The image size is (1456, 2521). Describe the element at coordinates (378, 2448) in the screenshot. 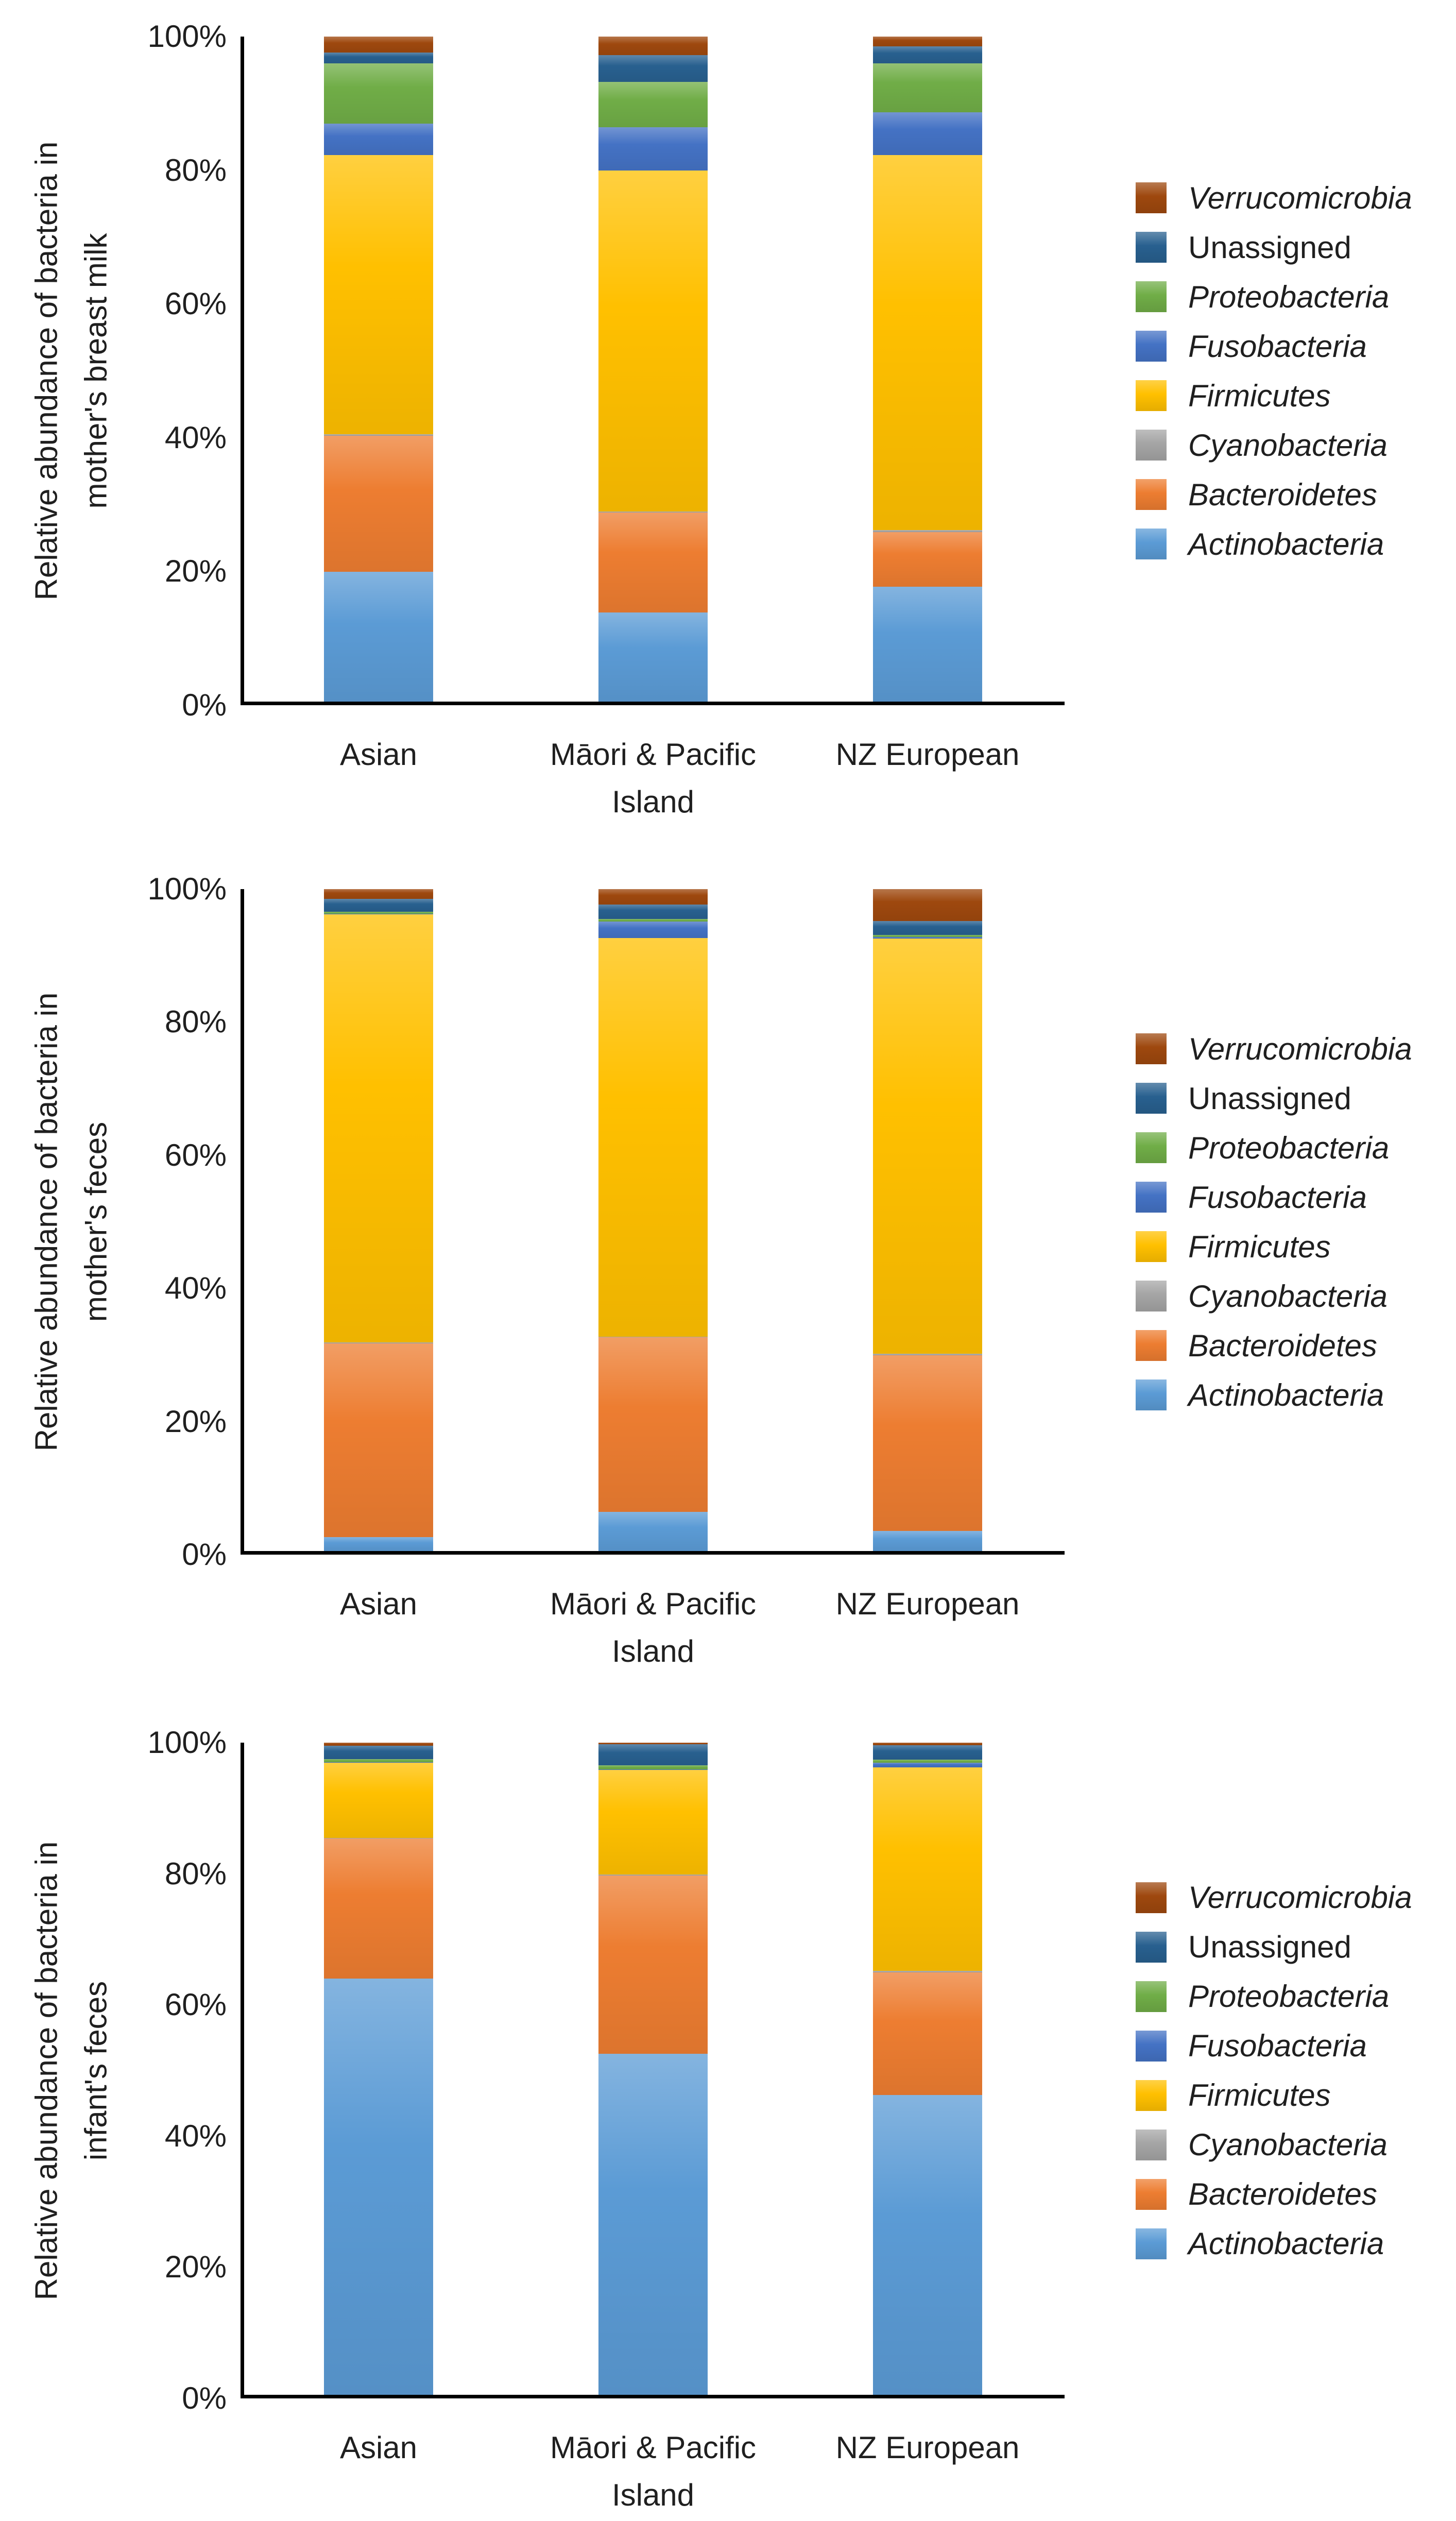

I see `category-label: Asian` at that location.